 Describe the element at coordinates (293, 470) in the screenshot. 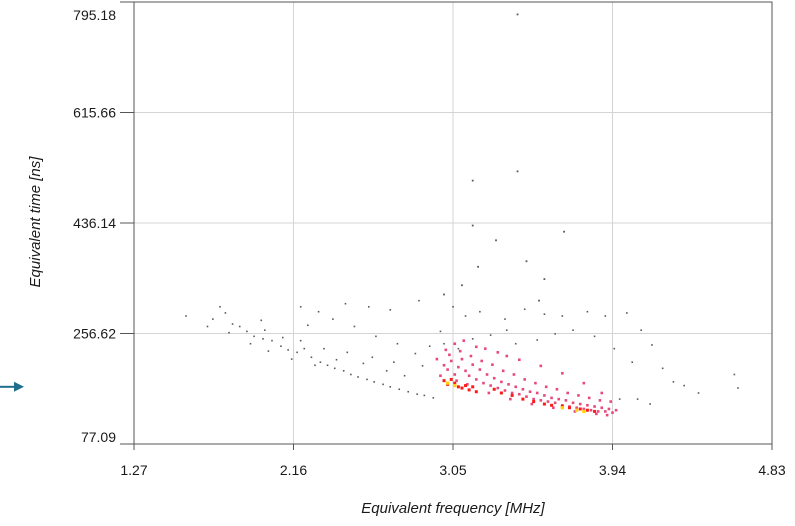

I see `x-tick-label: 2.16` at that location.